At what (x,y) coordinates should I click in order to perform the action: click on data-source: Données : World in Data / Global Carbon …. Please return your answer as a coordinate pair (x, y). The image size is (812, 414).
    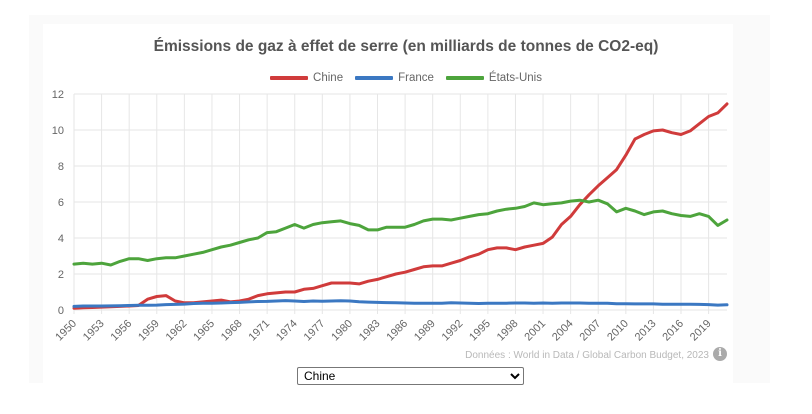
    Looking at the image, I should click on (587, 355).